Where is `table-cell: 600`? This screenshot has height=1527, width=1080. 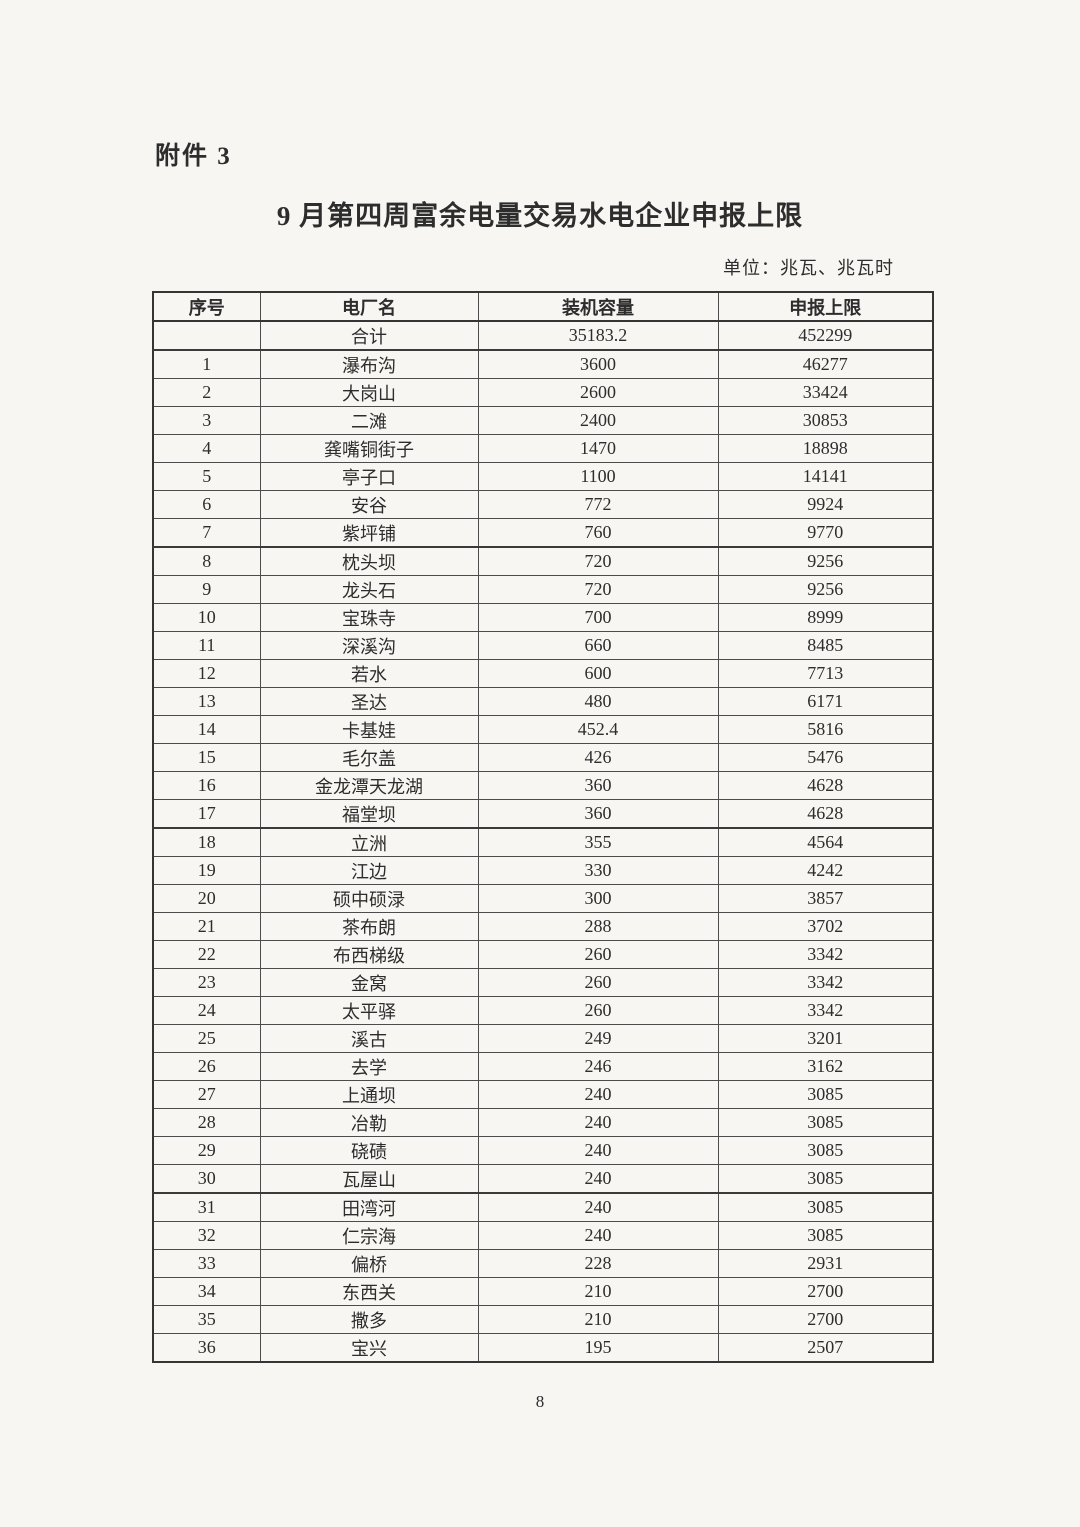
table-cell: 600 is located at coordinates (598, 673).